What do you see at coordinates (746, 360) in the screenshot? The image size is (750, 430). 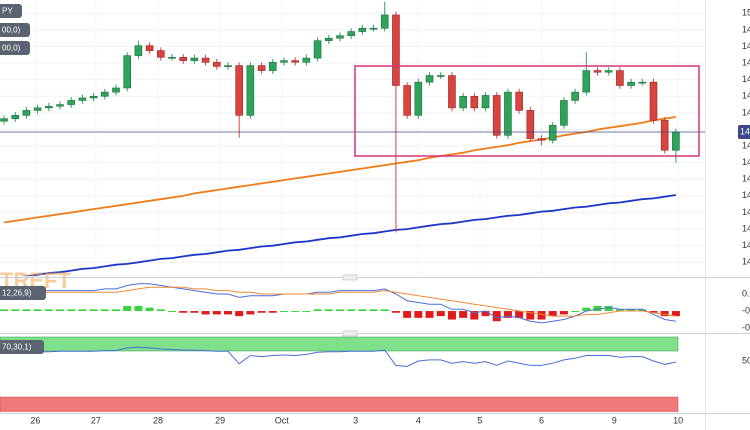 I see `y-tick-label: 50` at bounding box center [746, 360].